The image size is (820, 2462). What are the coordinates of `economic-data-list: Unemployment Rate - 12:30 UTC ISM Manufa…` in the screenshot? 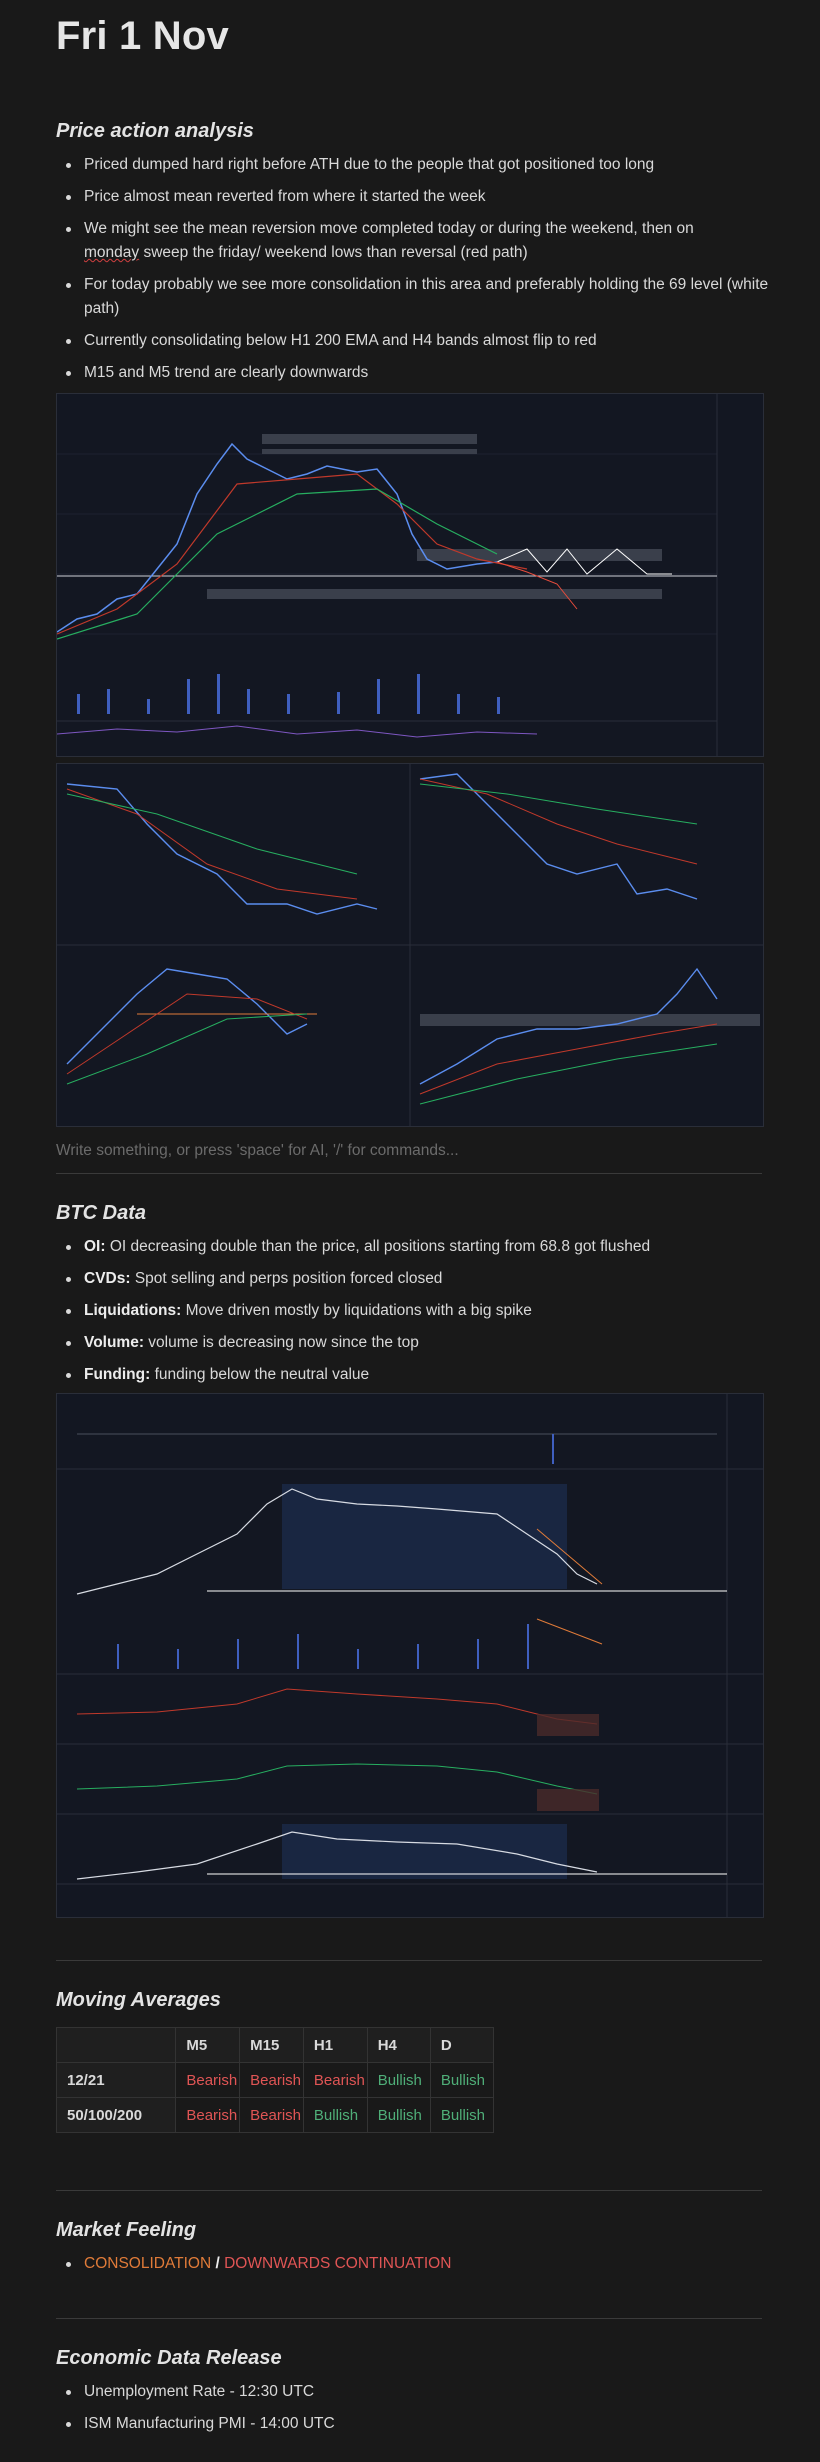 It's located at (415, 2412).